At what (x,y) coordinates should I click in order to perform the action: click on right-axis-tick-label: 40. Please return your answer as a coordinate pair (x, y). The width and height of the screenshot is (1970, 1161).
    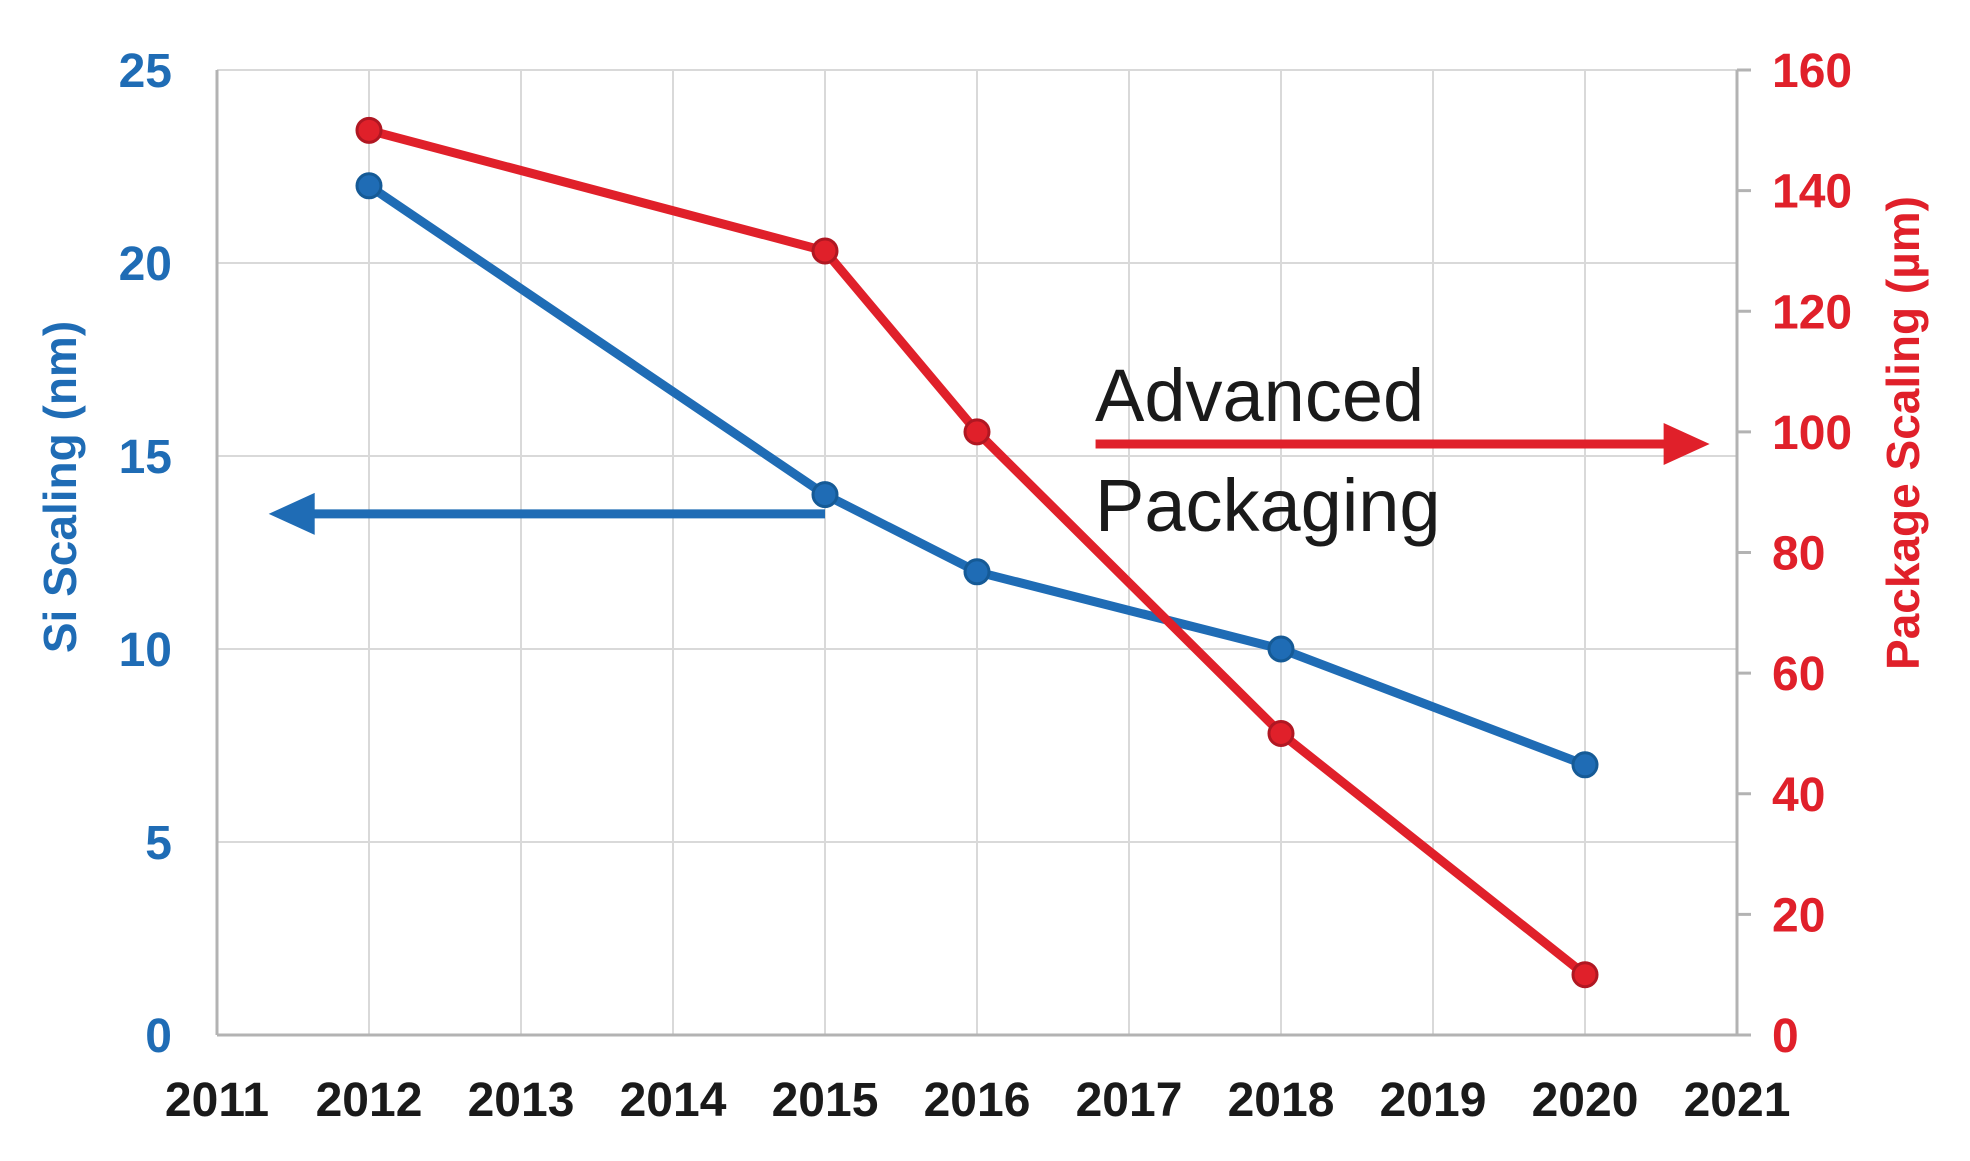
    Looking at the image, I should click on (1798, 795).